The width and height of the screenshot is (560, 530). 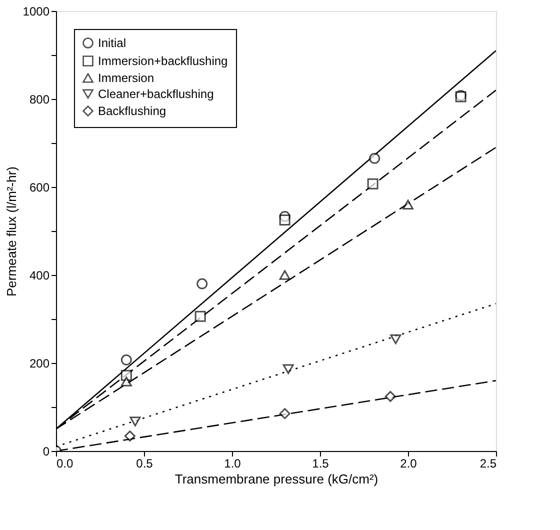 I want to click on legend-label: Backflushing, so click(x=132, y=111).